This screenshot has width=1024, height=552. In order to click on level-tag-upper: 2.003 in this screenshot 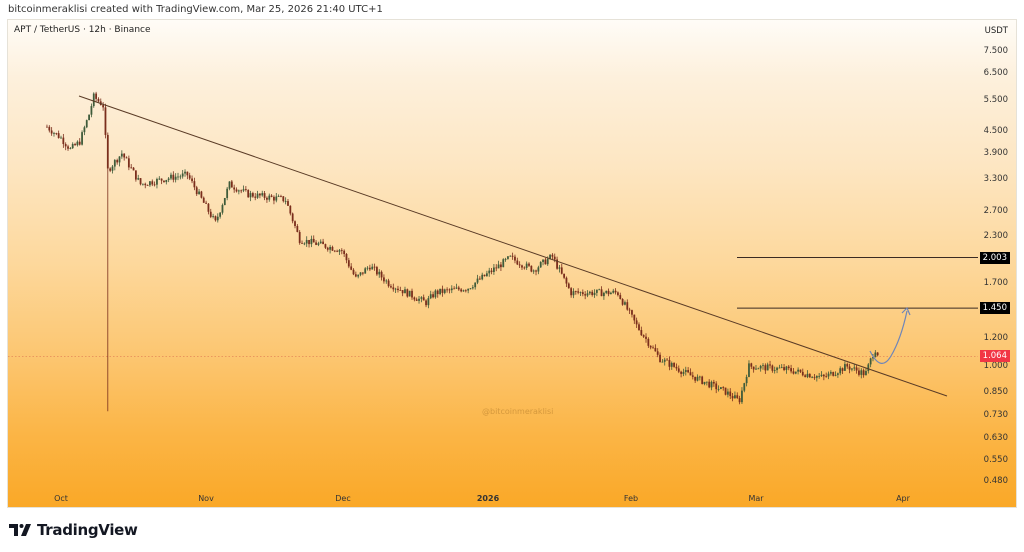, I will do `click(994, 257)`.